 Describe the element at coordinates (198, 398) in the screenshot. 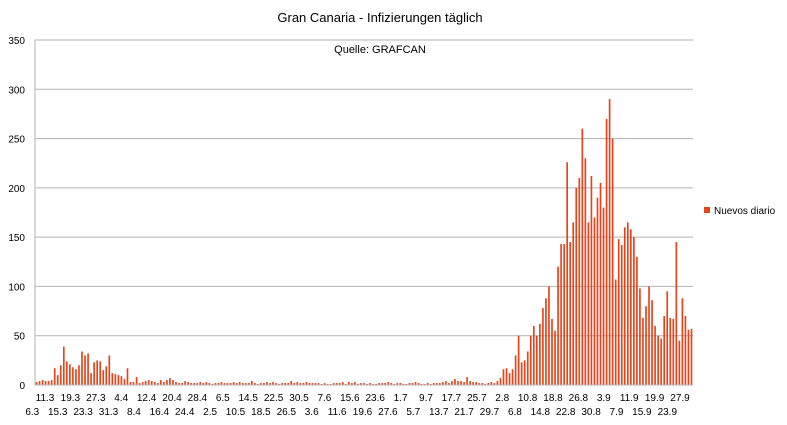

I see `x-tick-label: 28.4` at that location.